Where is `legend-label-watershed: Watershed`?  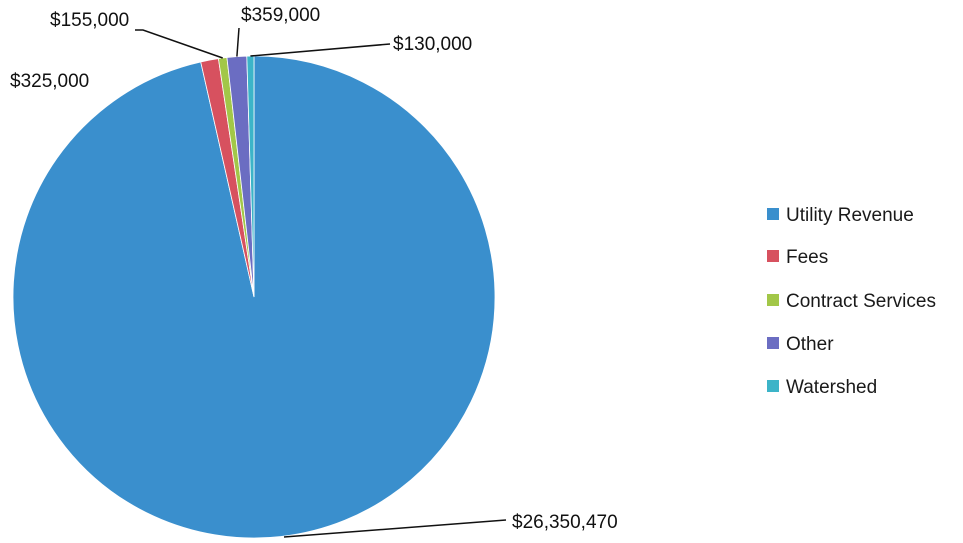
legend-label-watershed: Watershed is located at coordinates (831, 387).